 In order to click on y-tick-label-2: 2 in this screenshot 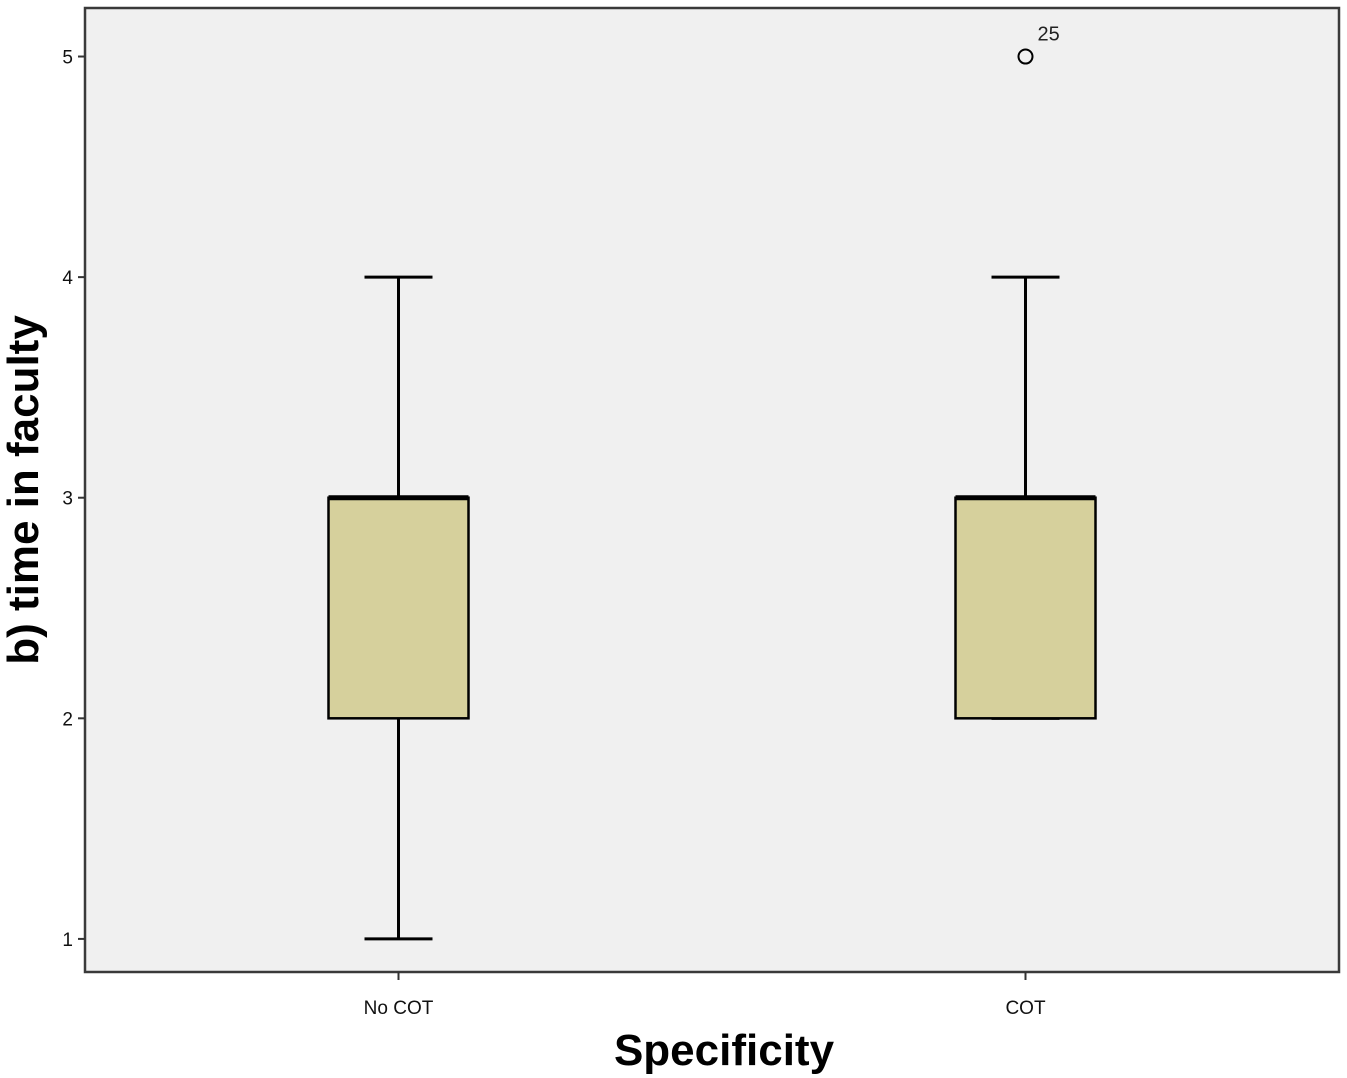, I will do `click(67, 719)`.